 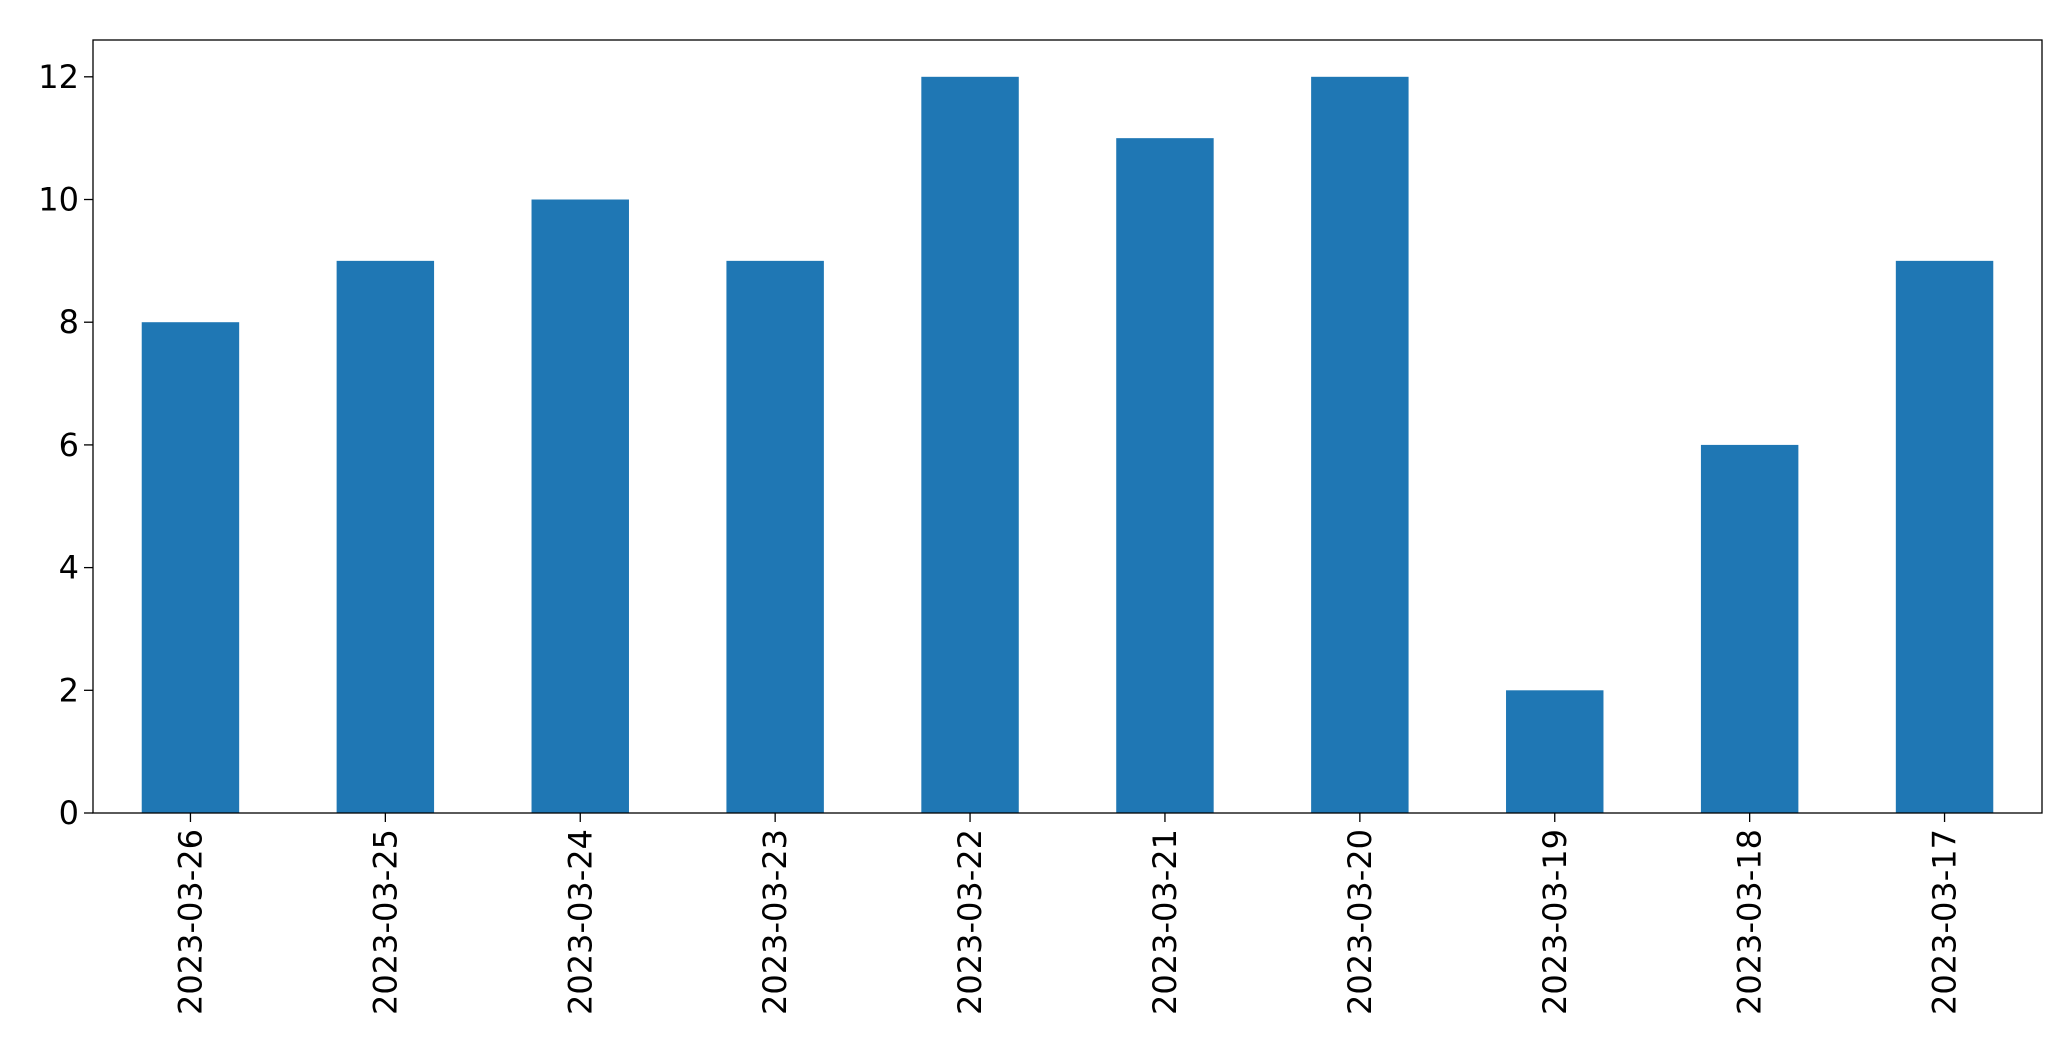 What do you see at coordinates (190, 922) in the screenshot?
I see `x-tick-label: 2023-03-26` at bounding box center [190, 922].